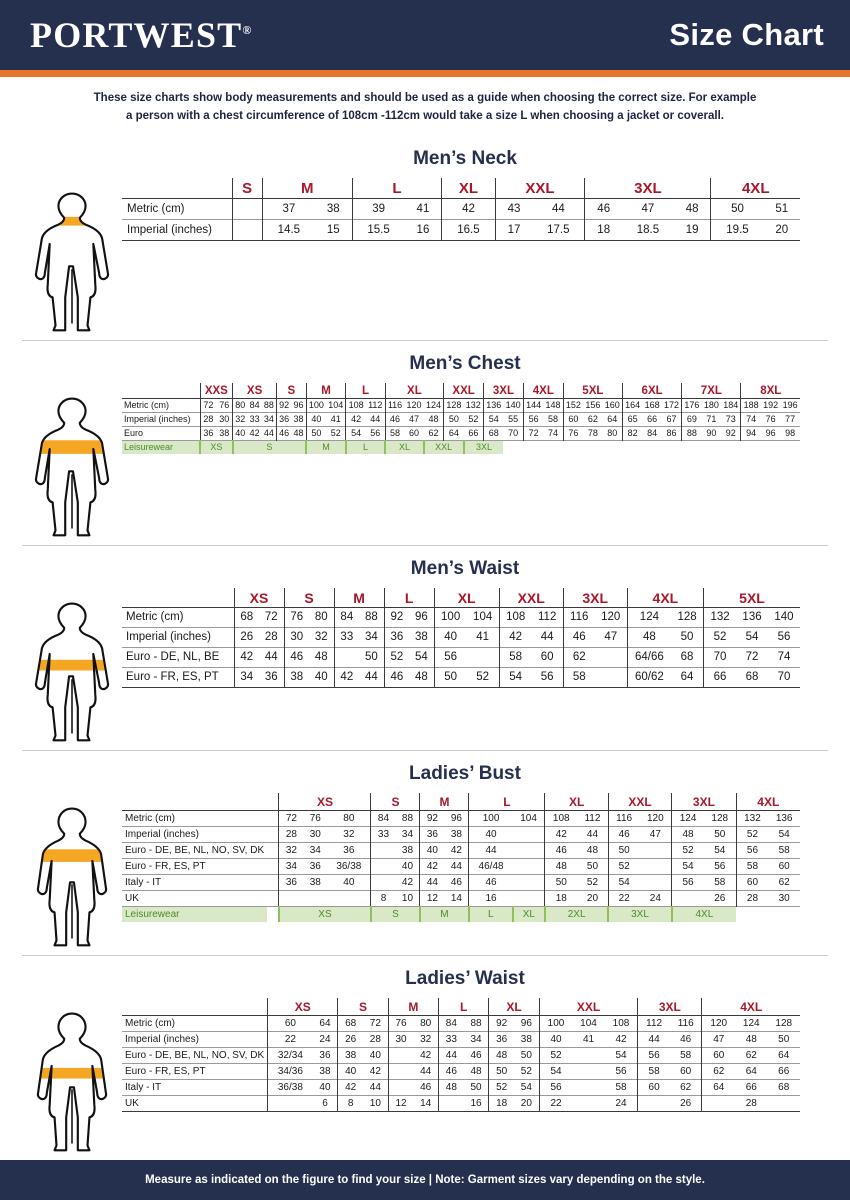  What do you see at coordinates (558, 229) in the screenshot?
I see `cell: 17.5` at bounding box center [558, 229].